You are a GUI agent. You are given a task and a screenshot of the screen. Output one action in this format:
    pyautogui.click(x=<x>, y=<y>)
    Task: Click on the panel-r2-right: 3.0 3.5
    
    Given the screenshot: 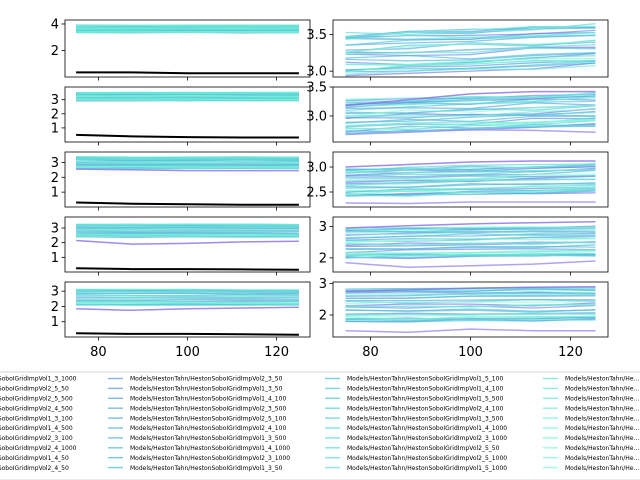 What is the action you would take?
    pyautogui.click(x=457, y=113)
    